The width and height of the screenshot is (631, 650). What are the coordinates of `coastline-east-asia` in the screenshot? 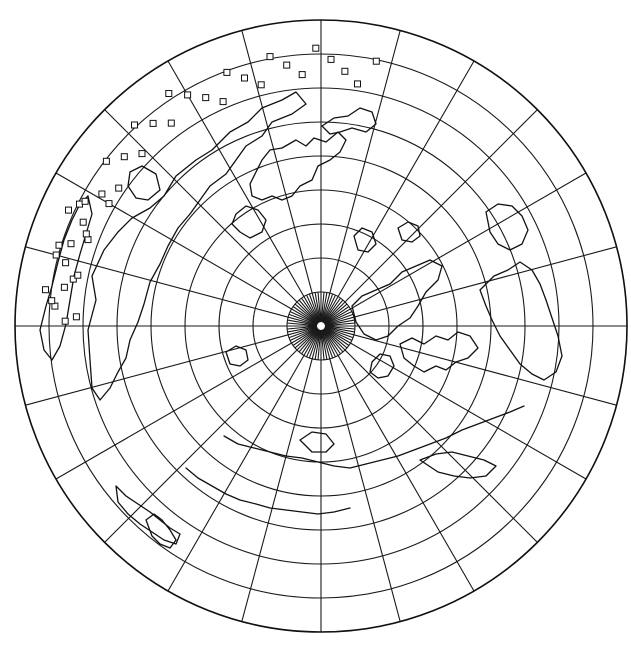 It's located at (268, 491).